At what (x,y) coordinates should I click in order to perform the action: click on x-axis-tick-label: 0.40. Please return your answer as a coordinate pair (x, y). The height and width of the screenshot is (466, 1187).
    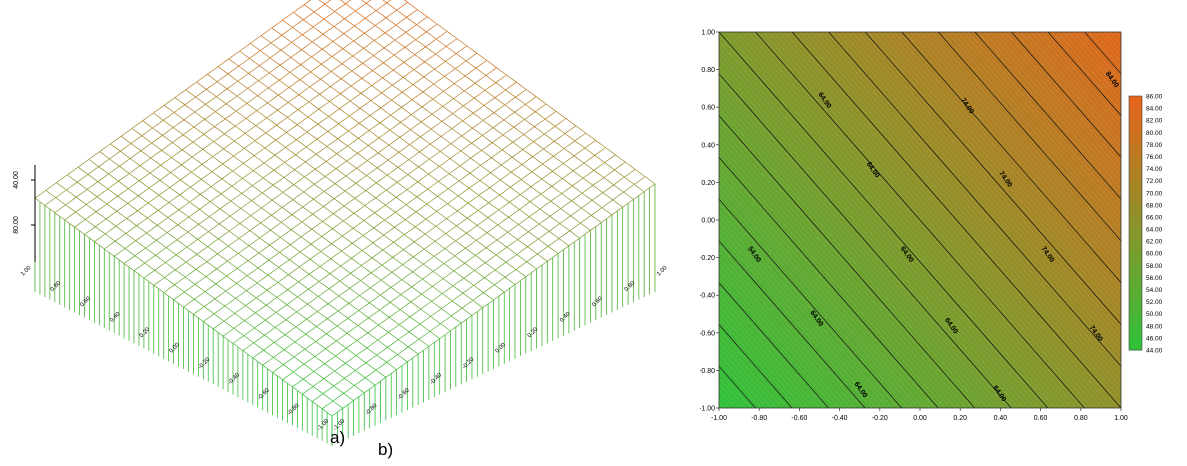
    Looking at the image, I should click on (565, 317).